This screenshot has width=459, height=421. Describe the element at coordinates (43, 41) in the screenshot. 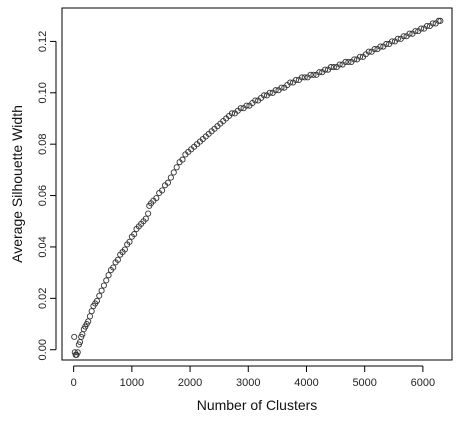

I see `y-tick-label: 0.12` at that location.